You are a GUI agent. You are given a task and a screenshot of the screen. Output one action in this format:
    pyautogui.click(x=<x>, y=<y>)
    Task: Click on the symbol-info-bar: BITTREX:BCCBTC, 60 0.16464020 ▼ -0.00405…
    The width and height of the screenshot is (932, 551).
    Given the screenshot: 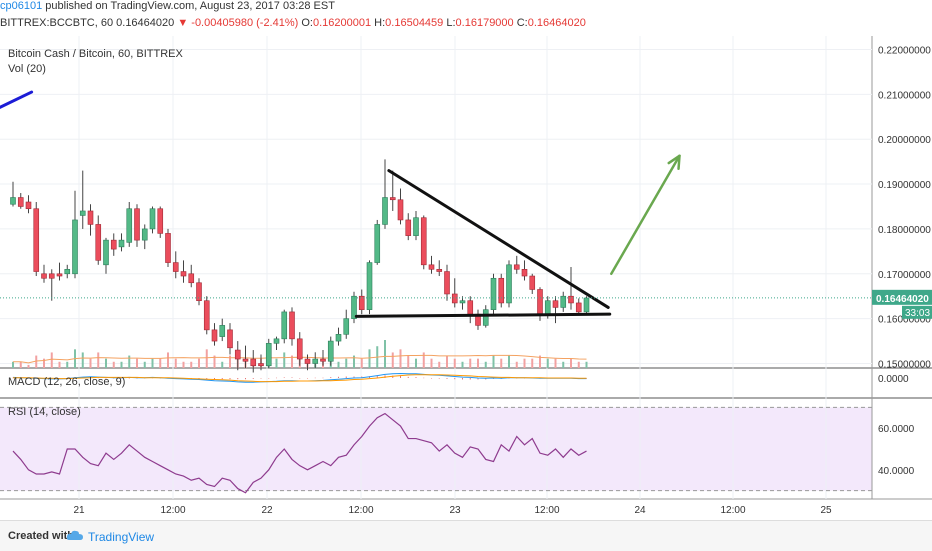 What is the action you would take?
    pyautogui.click(x=466, y=27)
    